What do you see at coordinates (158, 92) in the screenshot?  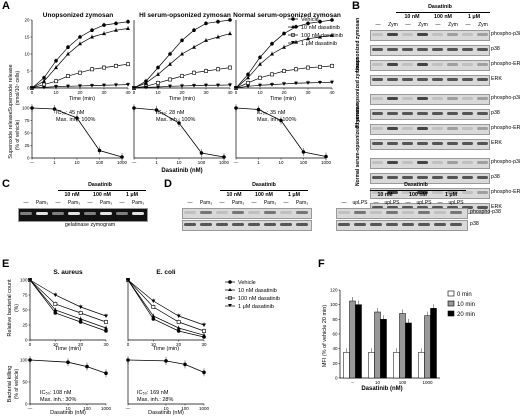 I see `a2-x-tick-label: 10` at bounding box center [158, 92].